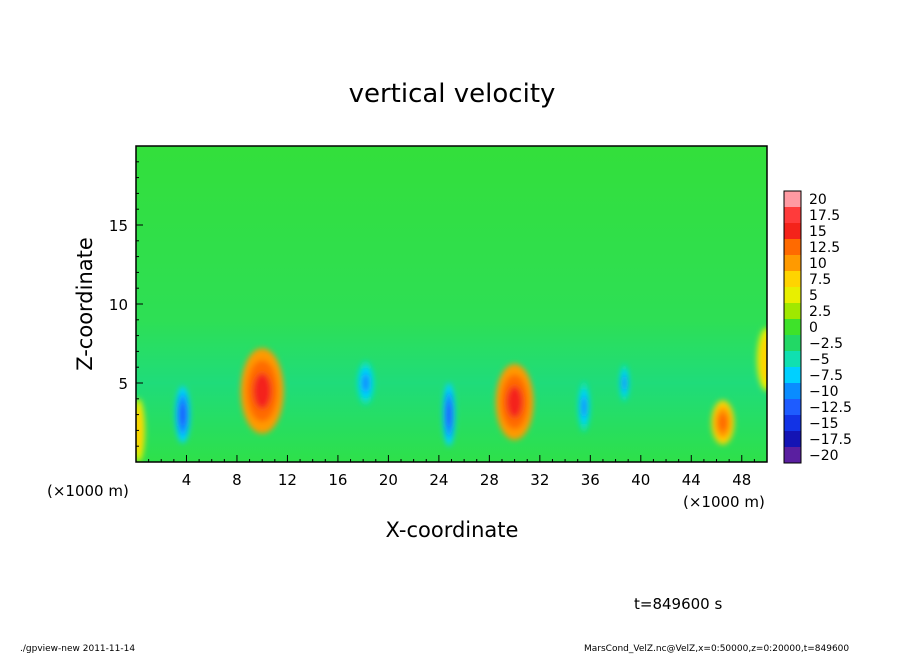  I want to click on colorbar-level-label: 7.5, so click(820, 280).